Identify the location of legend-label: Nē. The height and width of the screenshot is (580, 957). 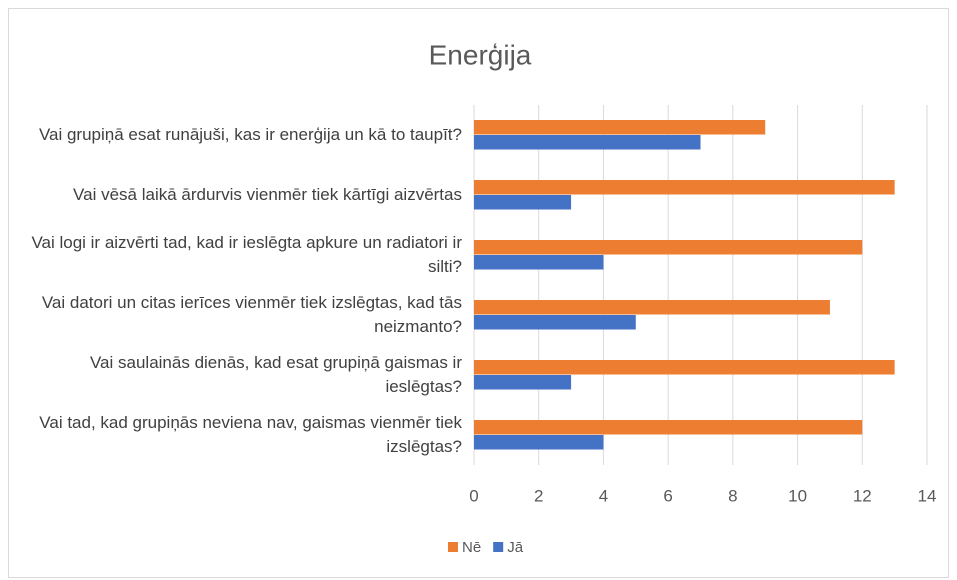
(471, 547).